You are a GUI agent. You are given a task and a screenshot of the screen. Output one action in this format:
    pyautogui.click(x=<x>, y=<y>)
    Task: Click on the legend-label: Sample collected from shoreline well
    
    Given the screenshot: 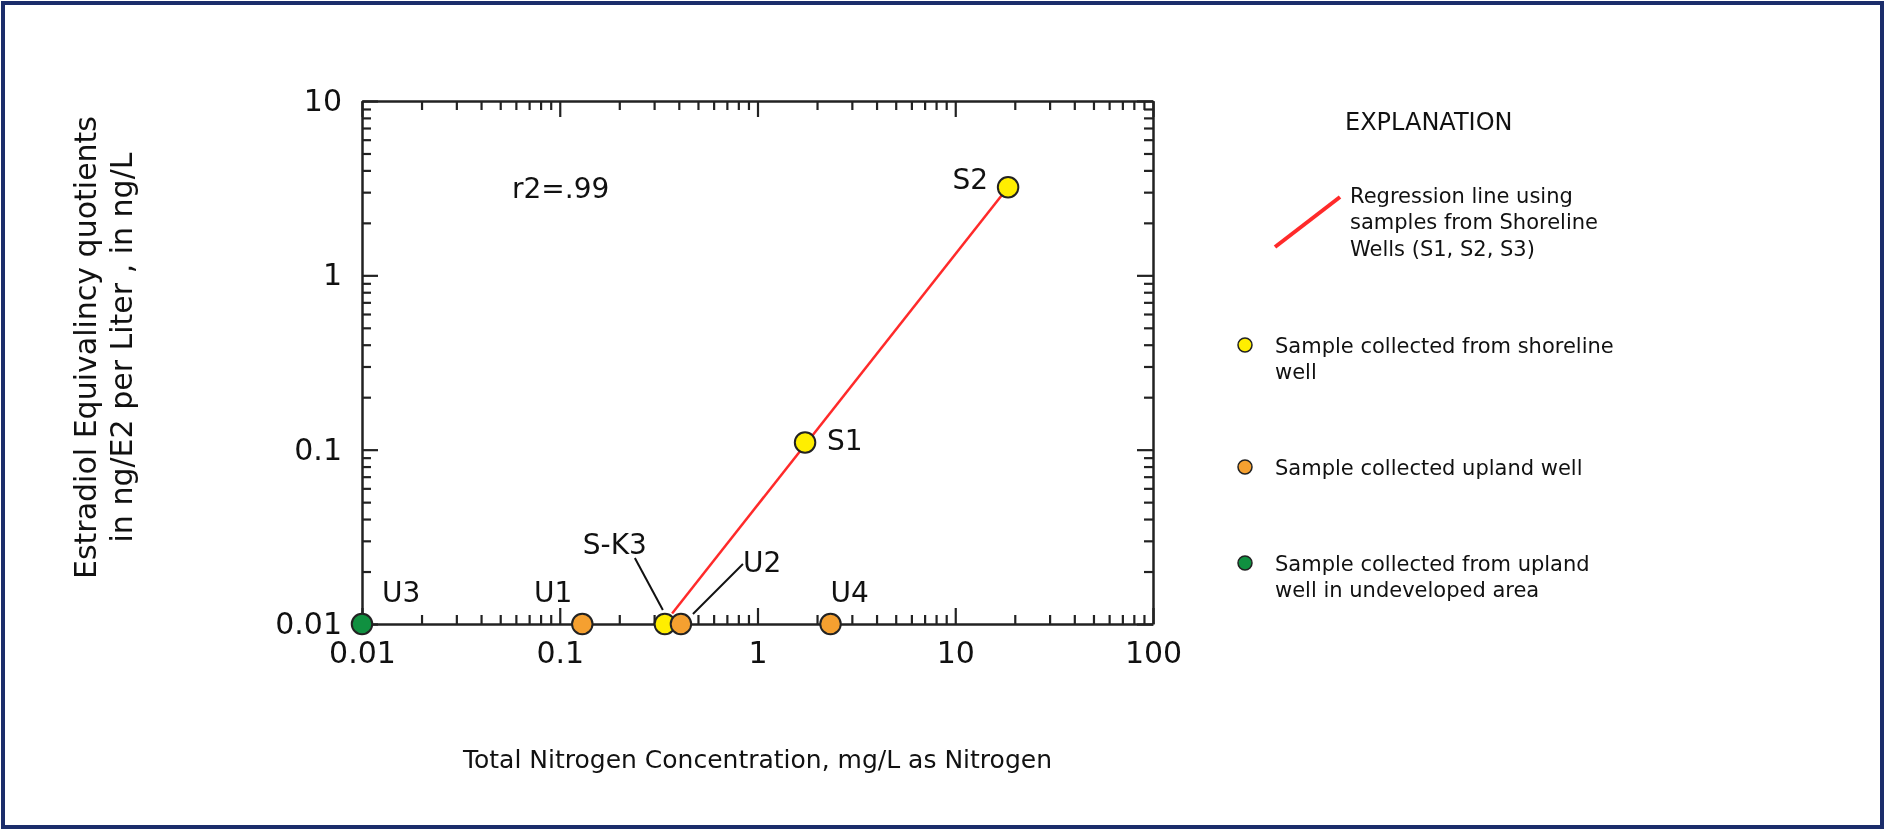 What is the action you would take?
    pyautogui.click(x=1444, y=359)
    